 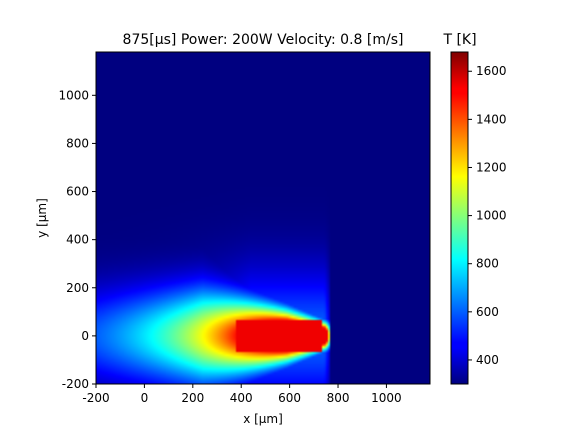 I want to click on colorbar-tick-label: 600, so click(x=487, y=312).